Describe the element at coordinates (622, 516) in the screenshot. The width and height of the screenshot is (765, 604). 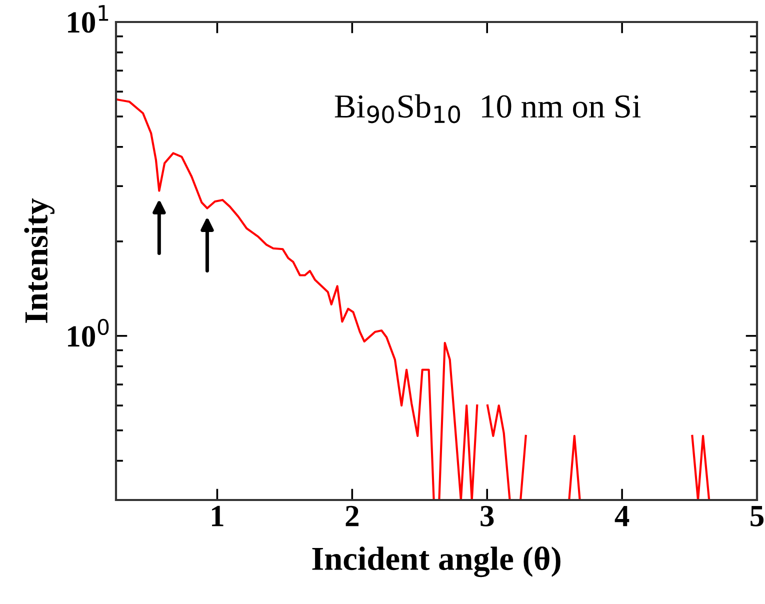
I see `x-tick-label: 4` at that location.